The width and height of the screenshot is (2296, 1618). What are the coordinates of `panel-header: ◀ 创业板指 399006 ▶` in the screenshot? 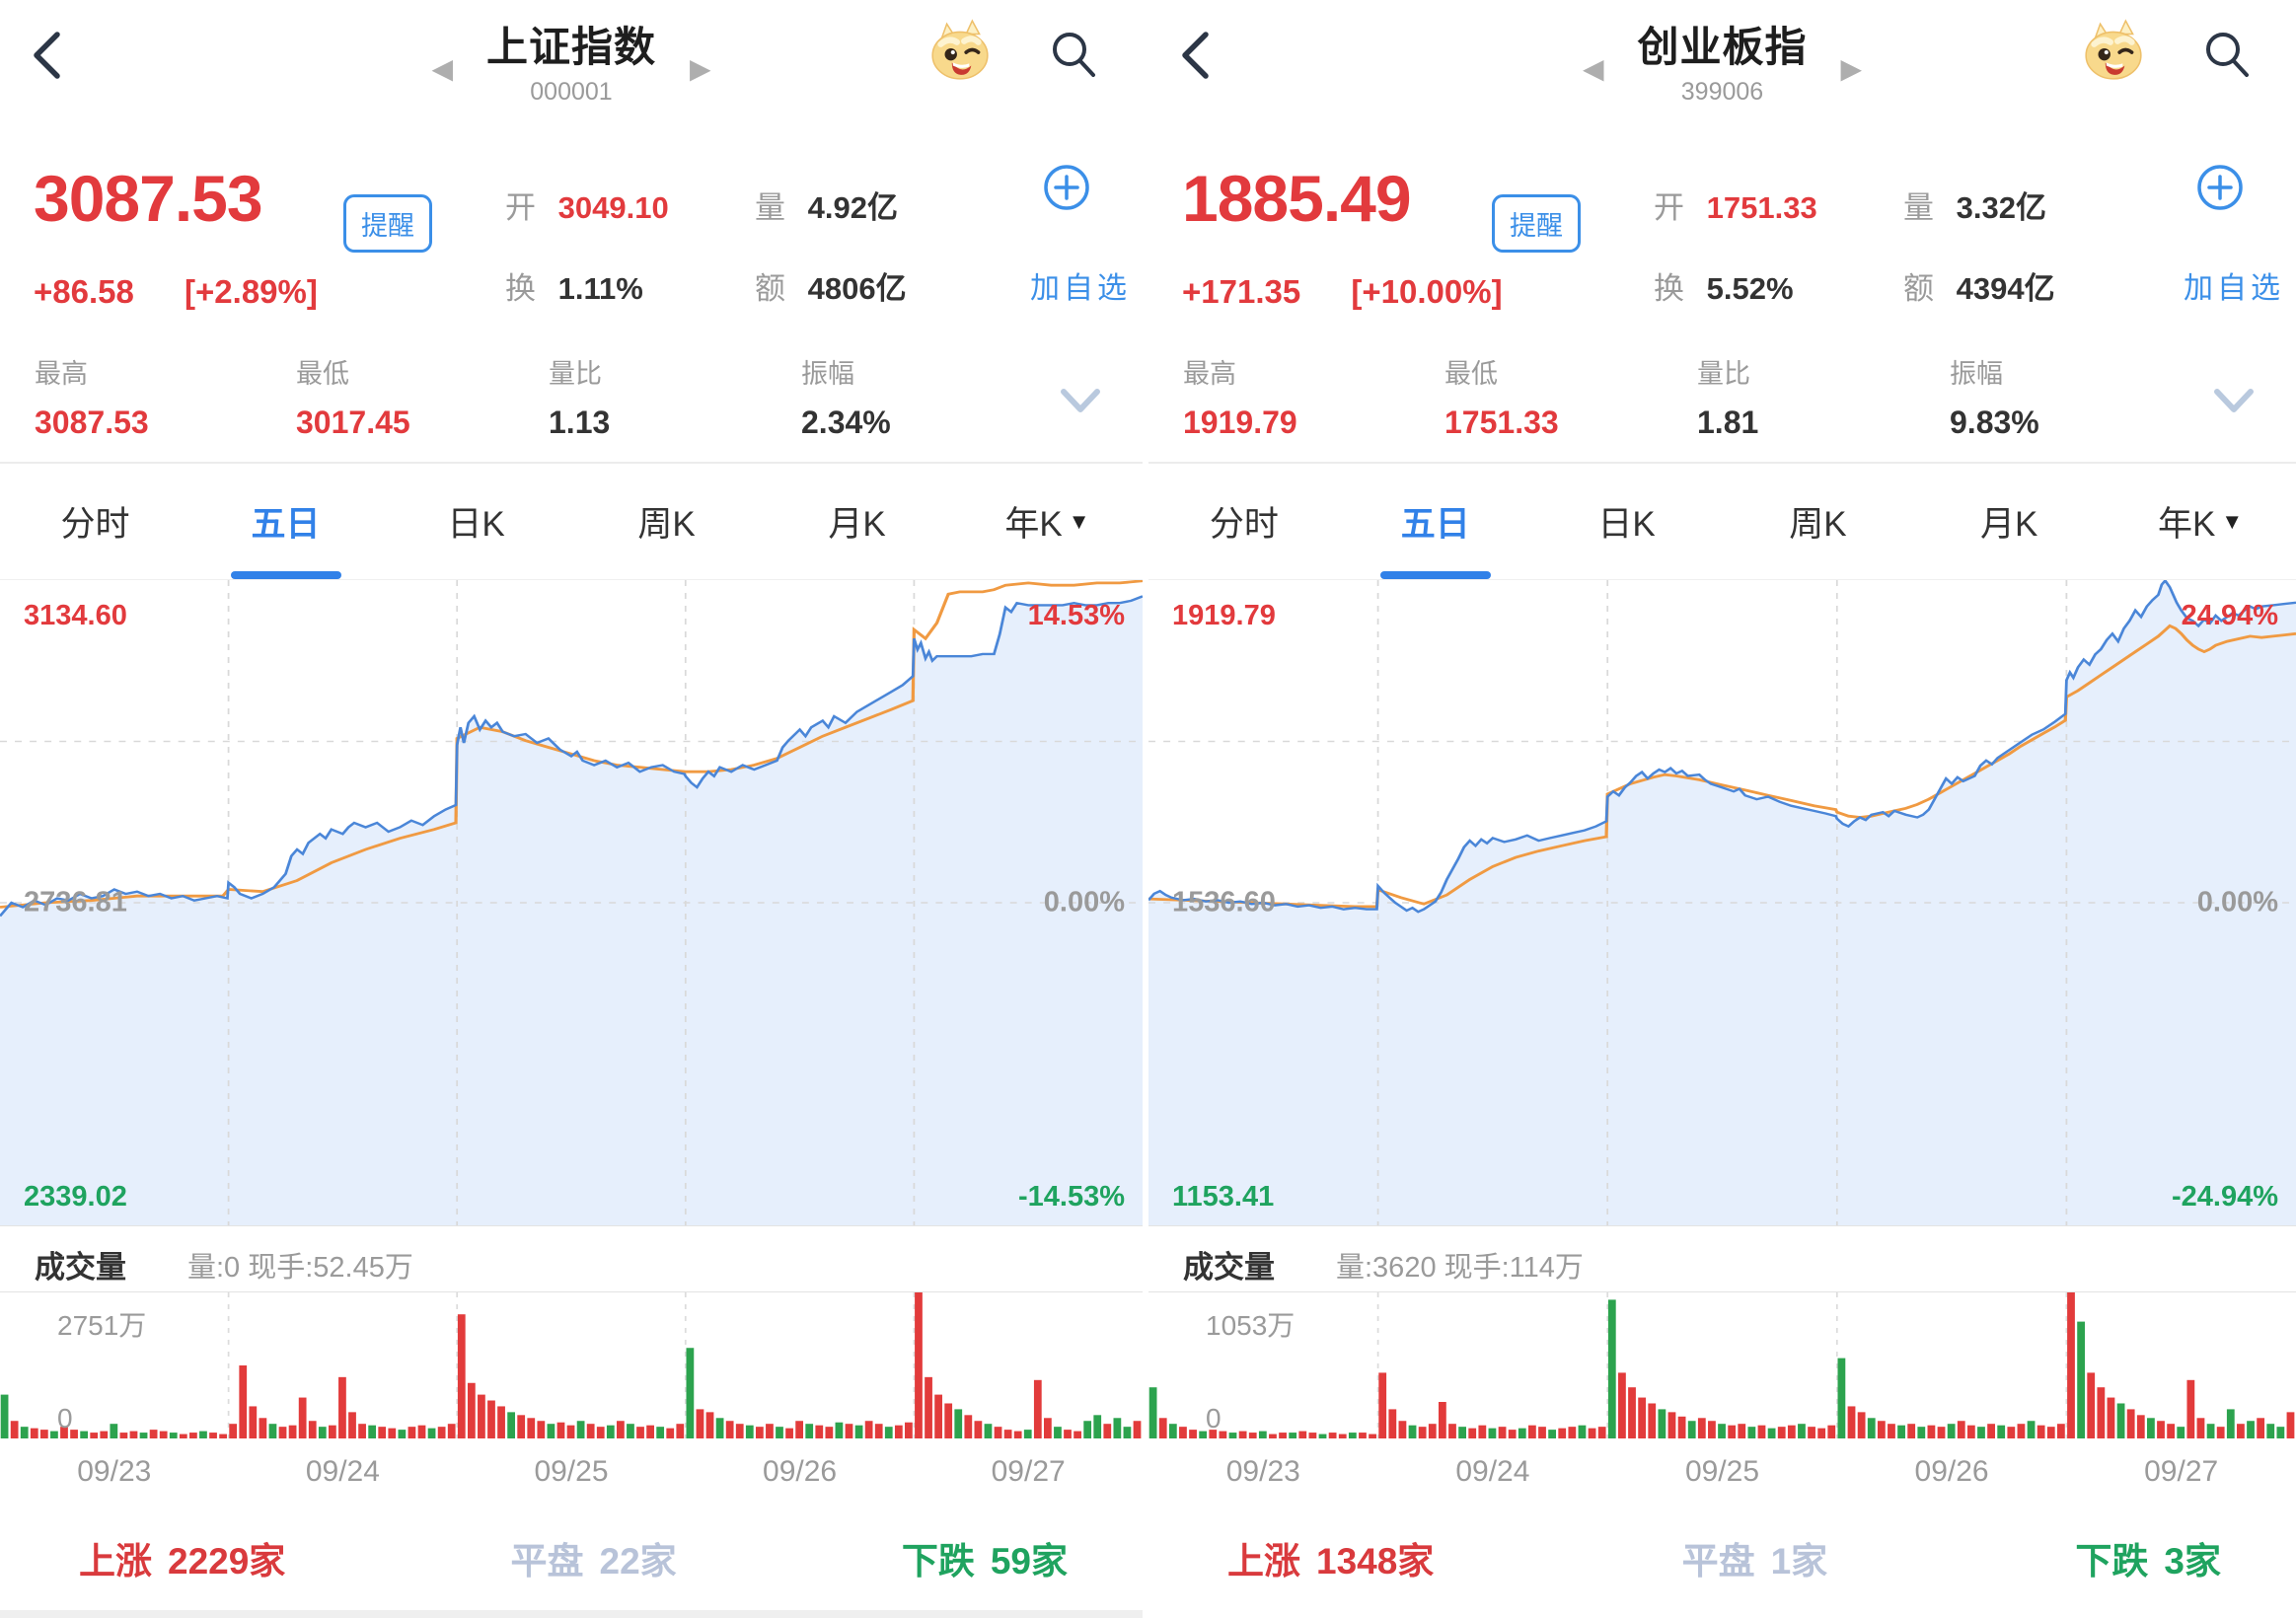 It's located at (1722, 56).